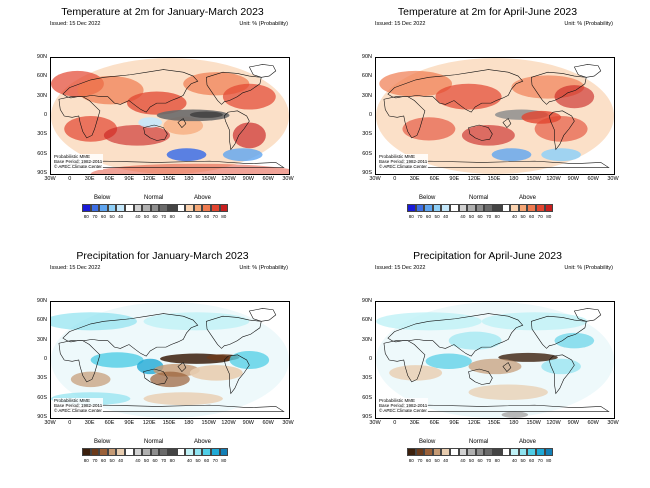 This screenshot has height=488, width=650. Describe the element at coordinates (573, 423) in the screenshot. I see `longitude-tick-label: 90W` at that location.